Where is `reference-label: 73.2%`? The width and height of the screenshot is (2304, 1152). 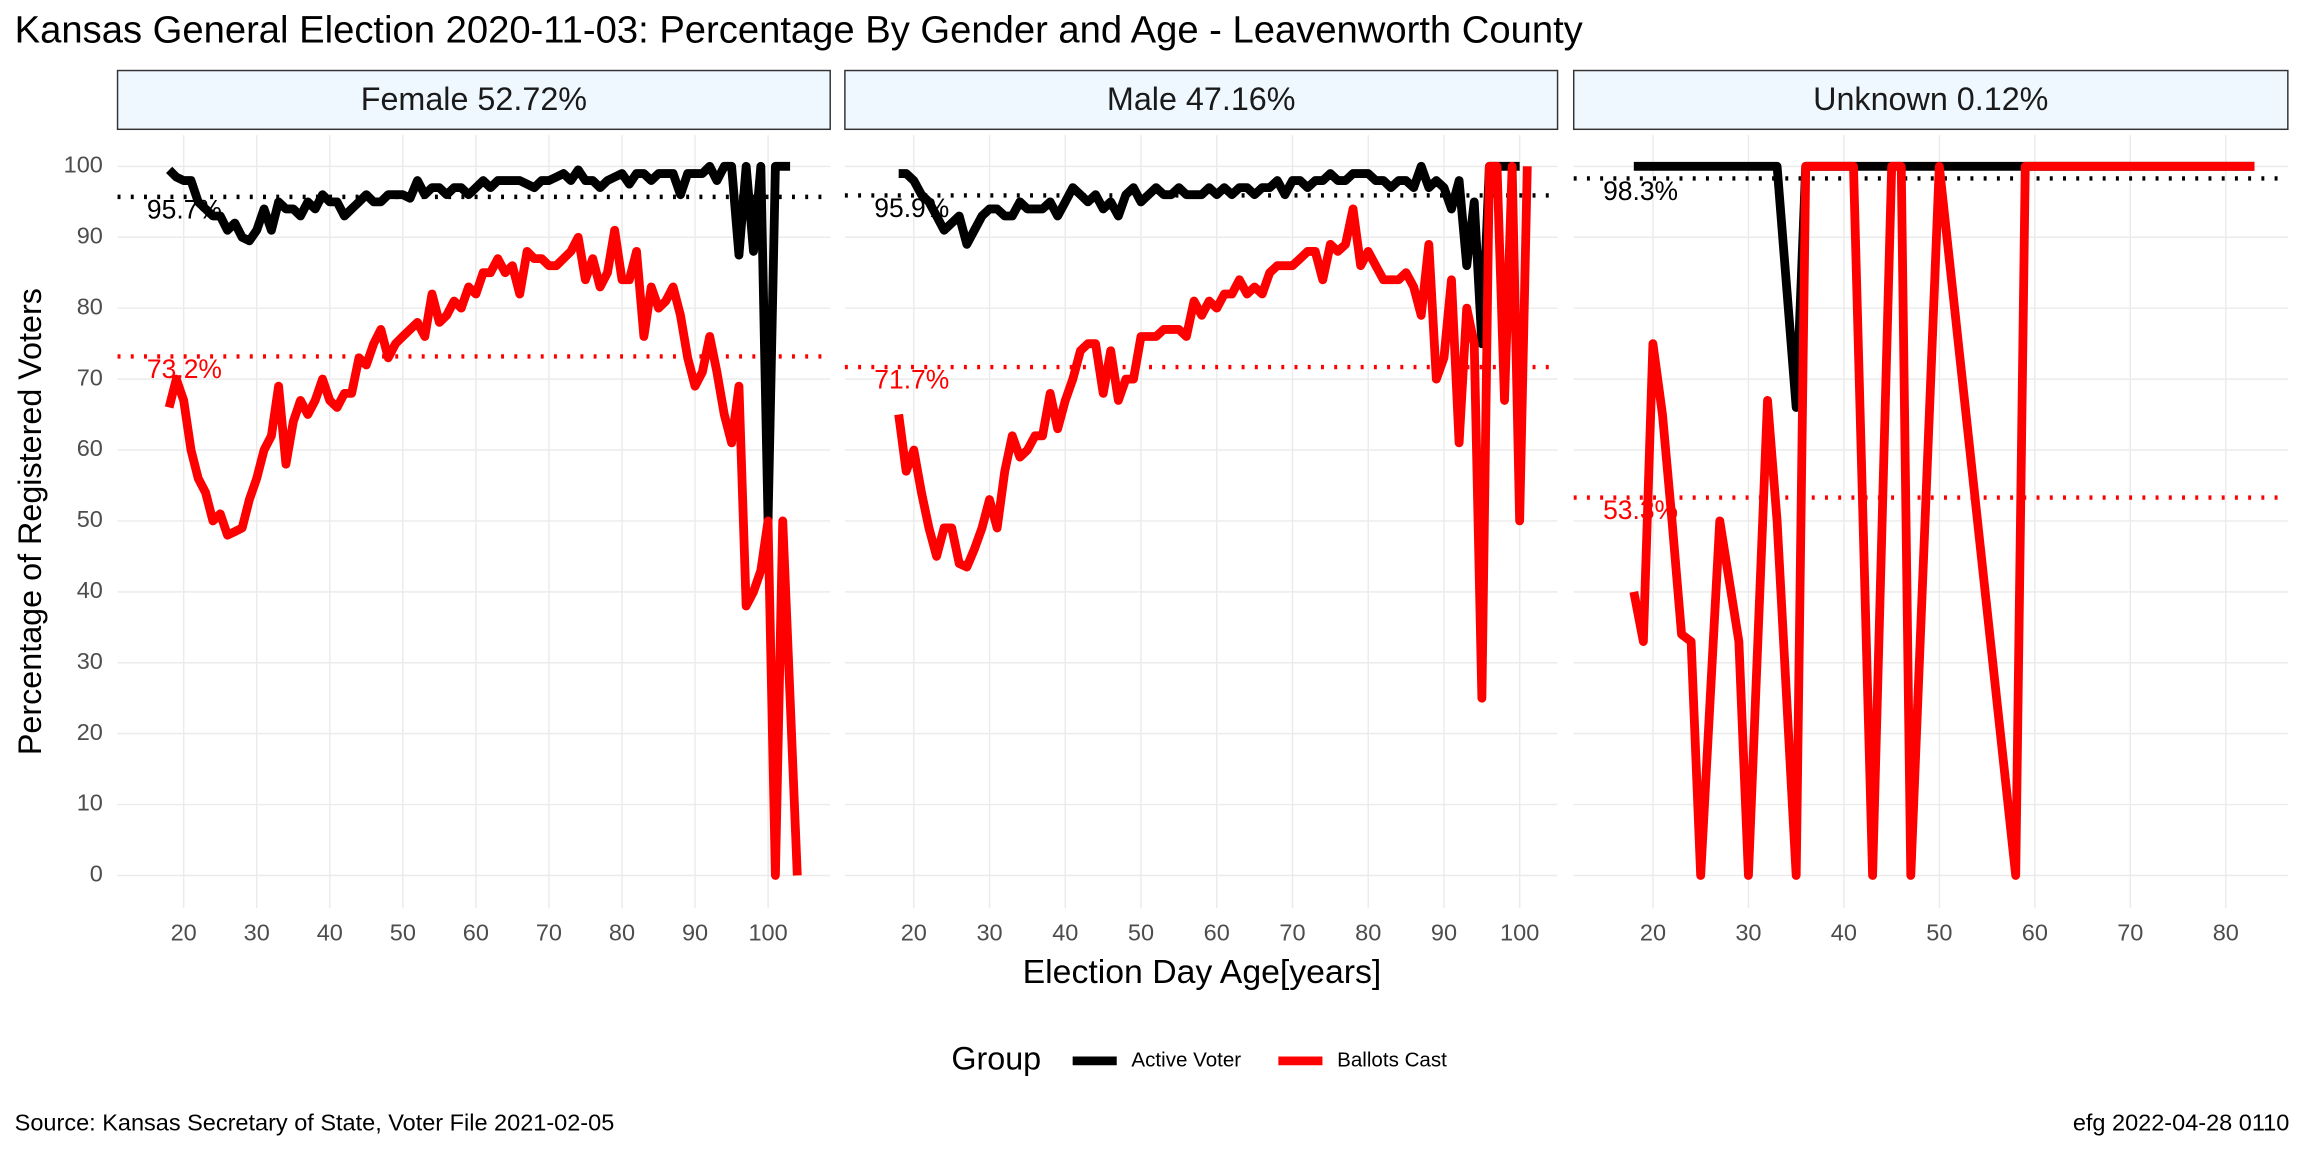
reference-label: 73.2% is located at coordinates (184, 369).